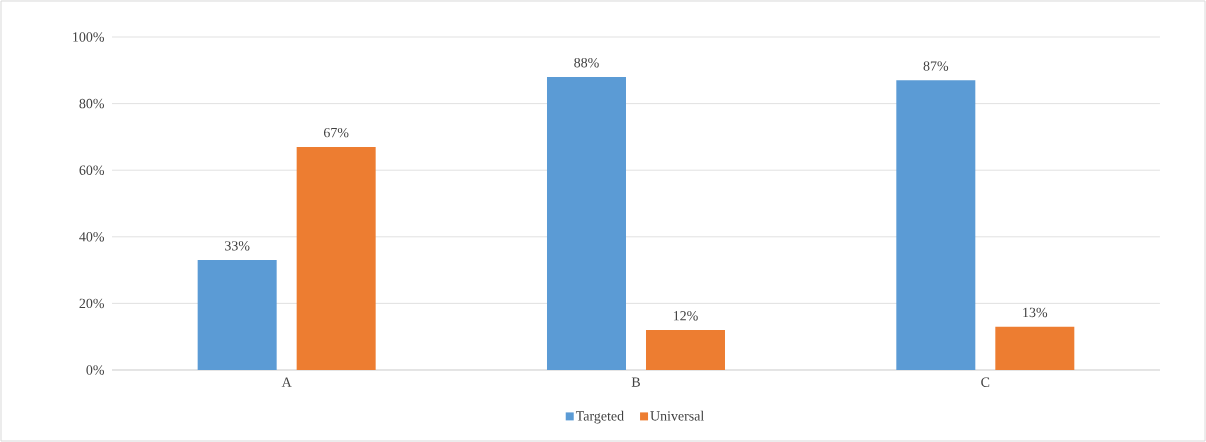 The height and width of the screenshot is (442, 1206). Describe the element at coordinates (91, 303) in the screenshot. I see `y-tick-label: 20%` at that location.